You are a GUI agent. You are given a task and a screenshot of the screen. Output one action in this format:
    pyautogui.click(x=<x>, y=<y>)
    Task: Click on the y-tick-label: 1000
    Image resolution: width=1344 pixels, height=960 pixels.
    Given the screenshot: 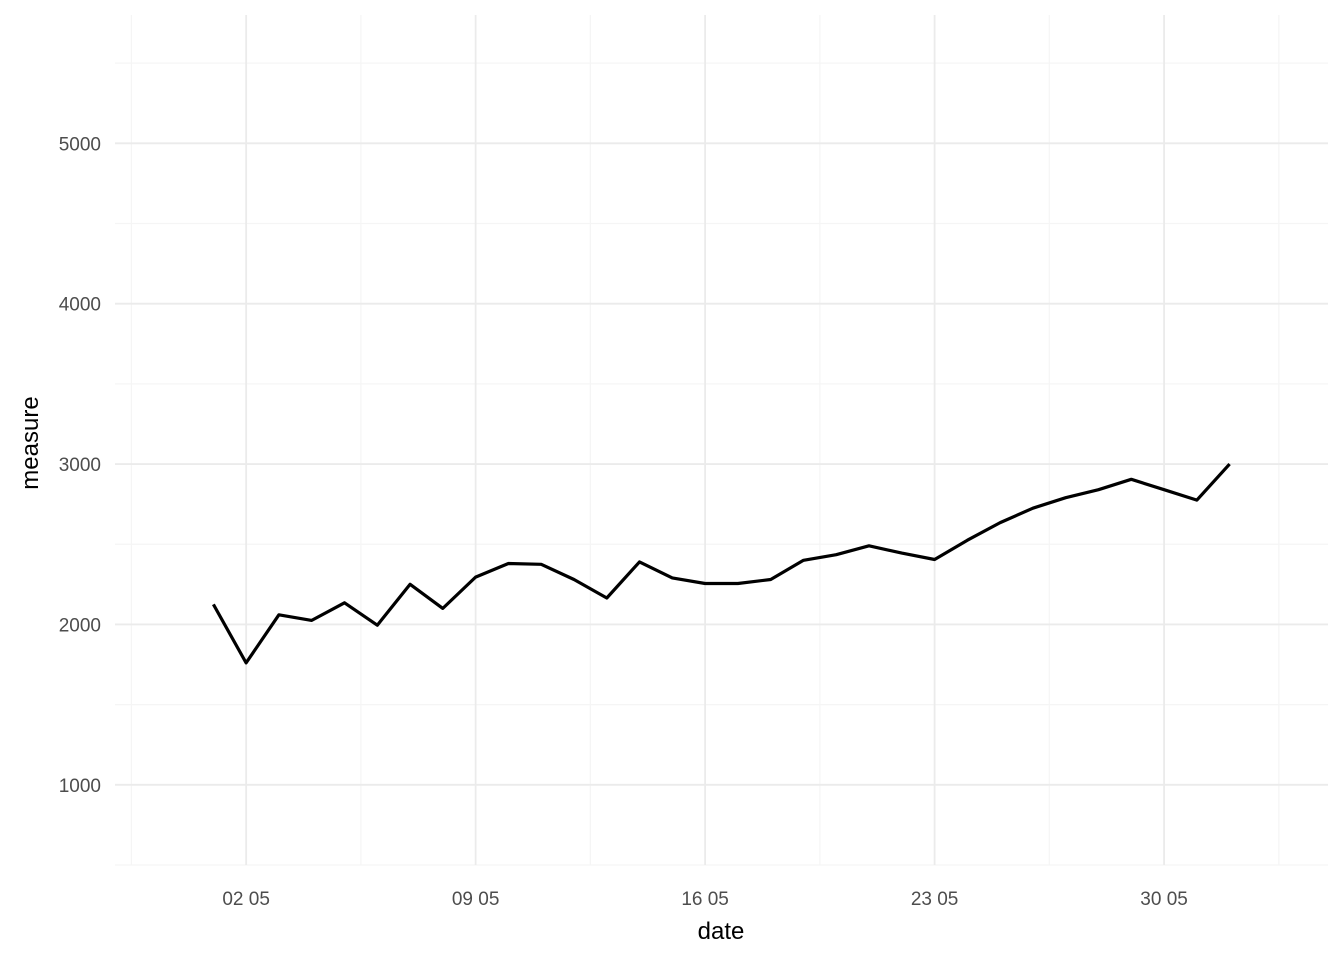 What is the action you would take?
    pyautogui.click(x=80, y=786)
    